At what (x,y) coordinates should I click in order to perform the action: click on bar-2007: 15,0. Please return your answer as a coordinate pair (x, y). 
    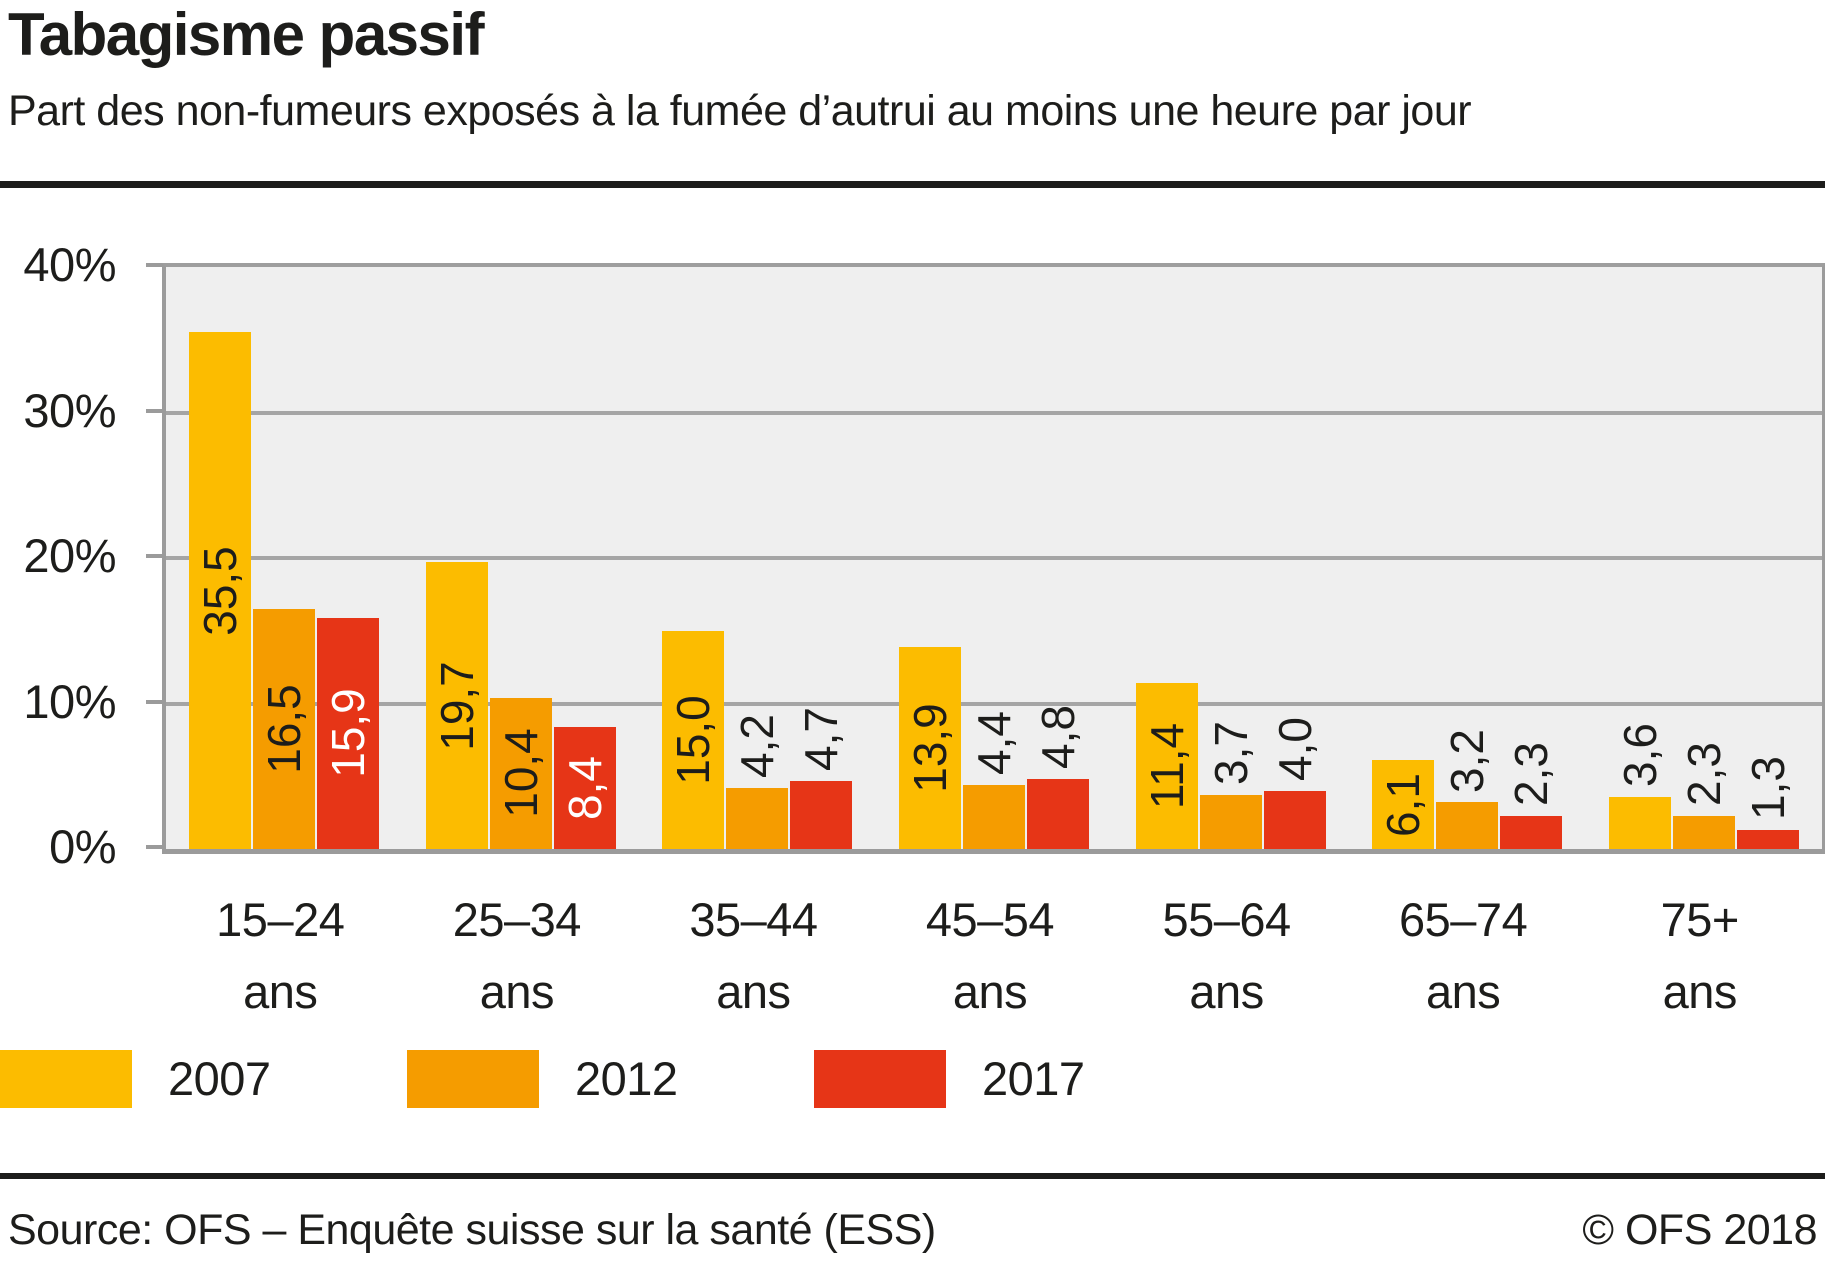
    Looking at the image, I should click on (693, 739).